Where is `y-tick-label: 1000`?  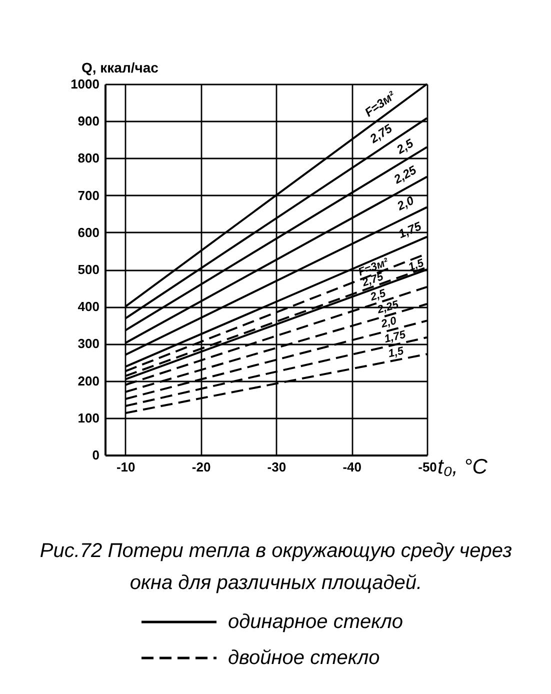
y-tick-label: 1000 is located at coordinates (85, 84).